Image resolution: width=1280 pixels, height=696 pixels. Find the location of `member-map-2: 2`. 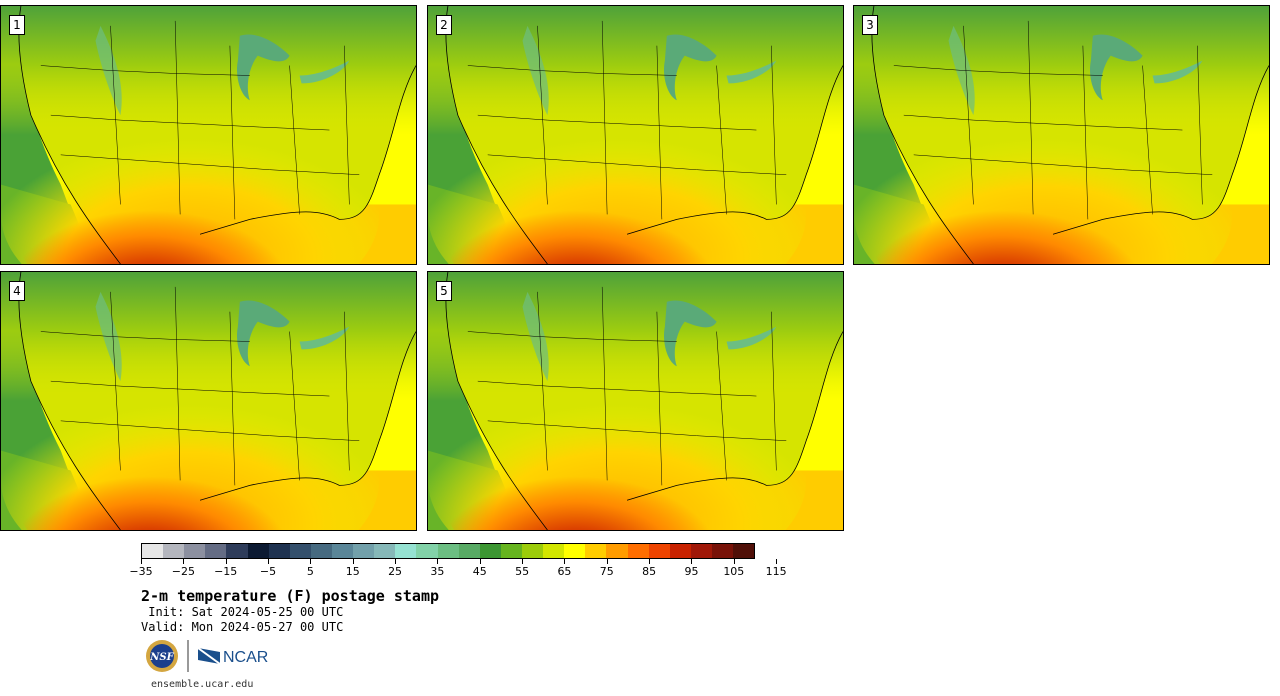

member-map-2: 2 is located at coordinates (635, 135).